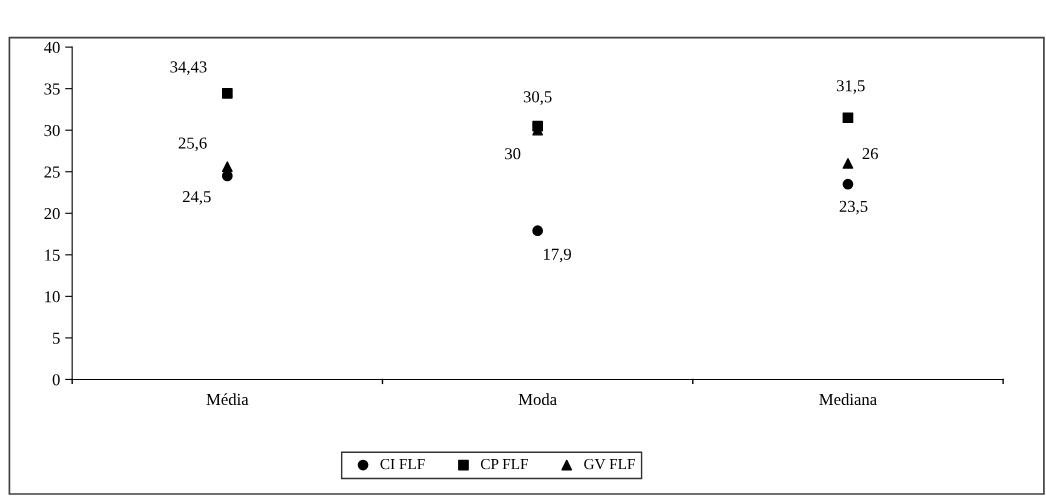  Describe the element at coordinates (52, 213) in the screenshot. I see `y-tick-label: 20` at that location.